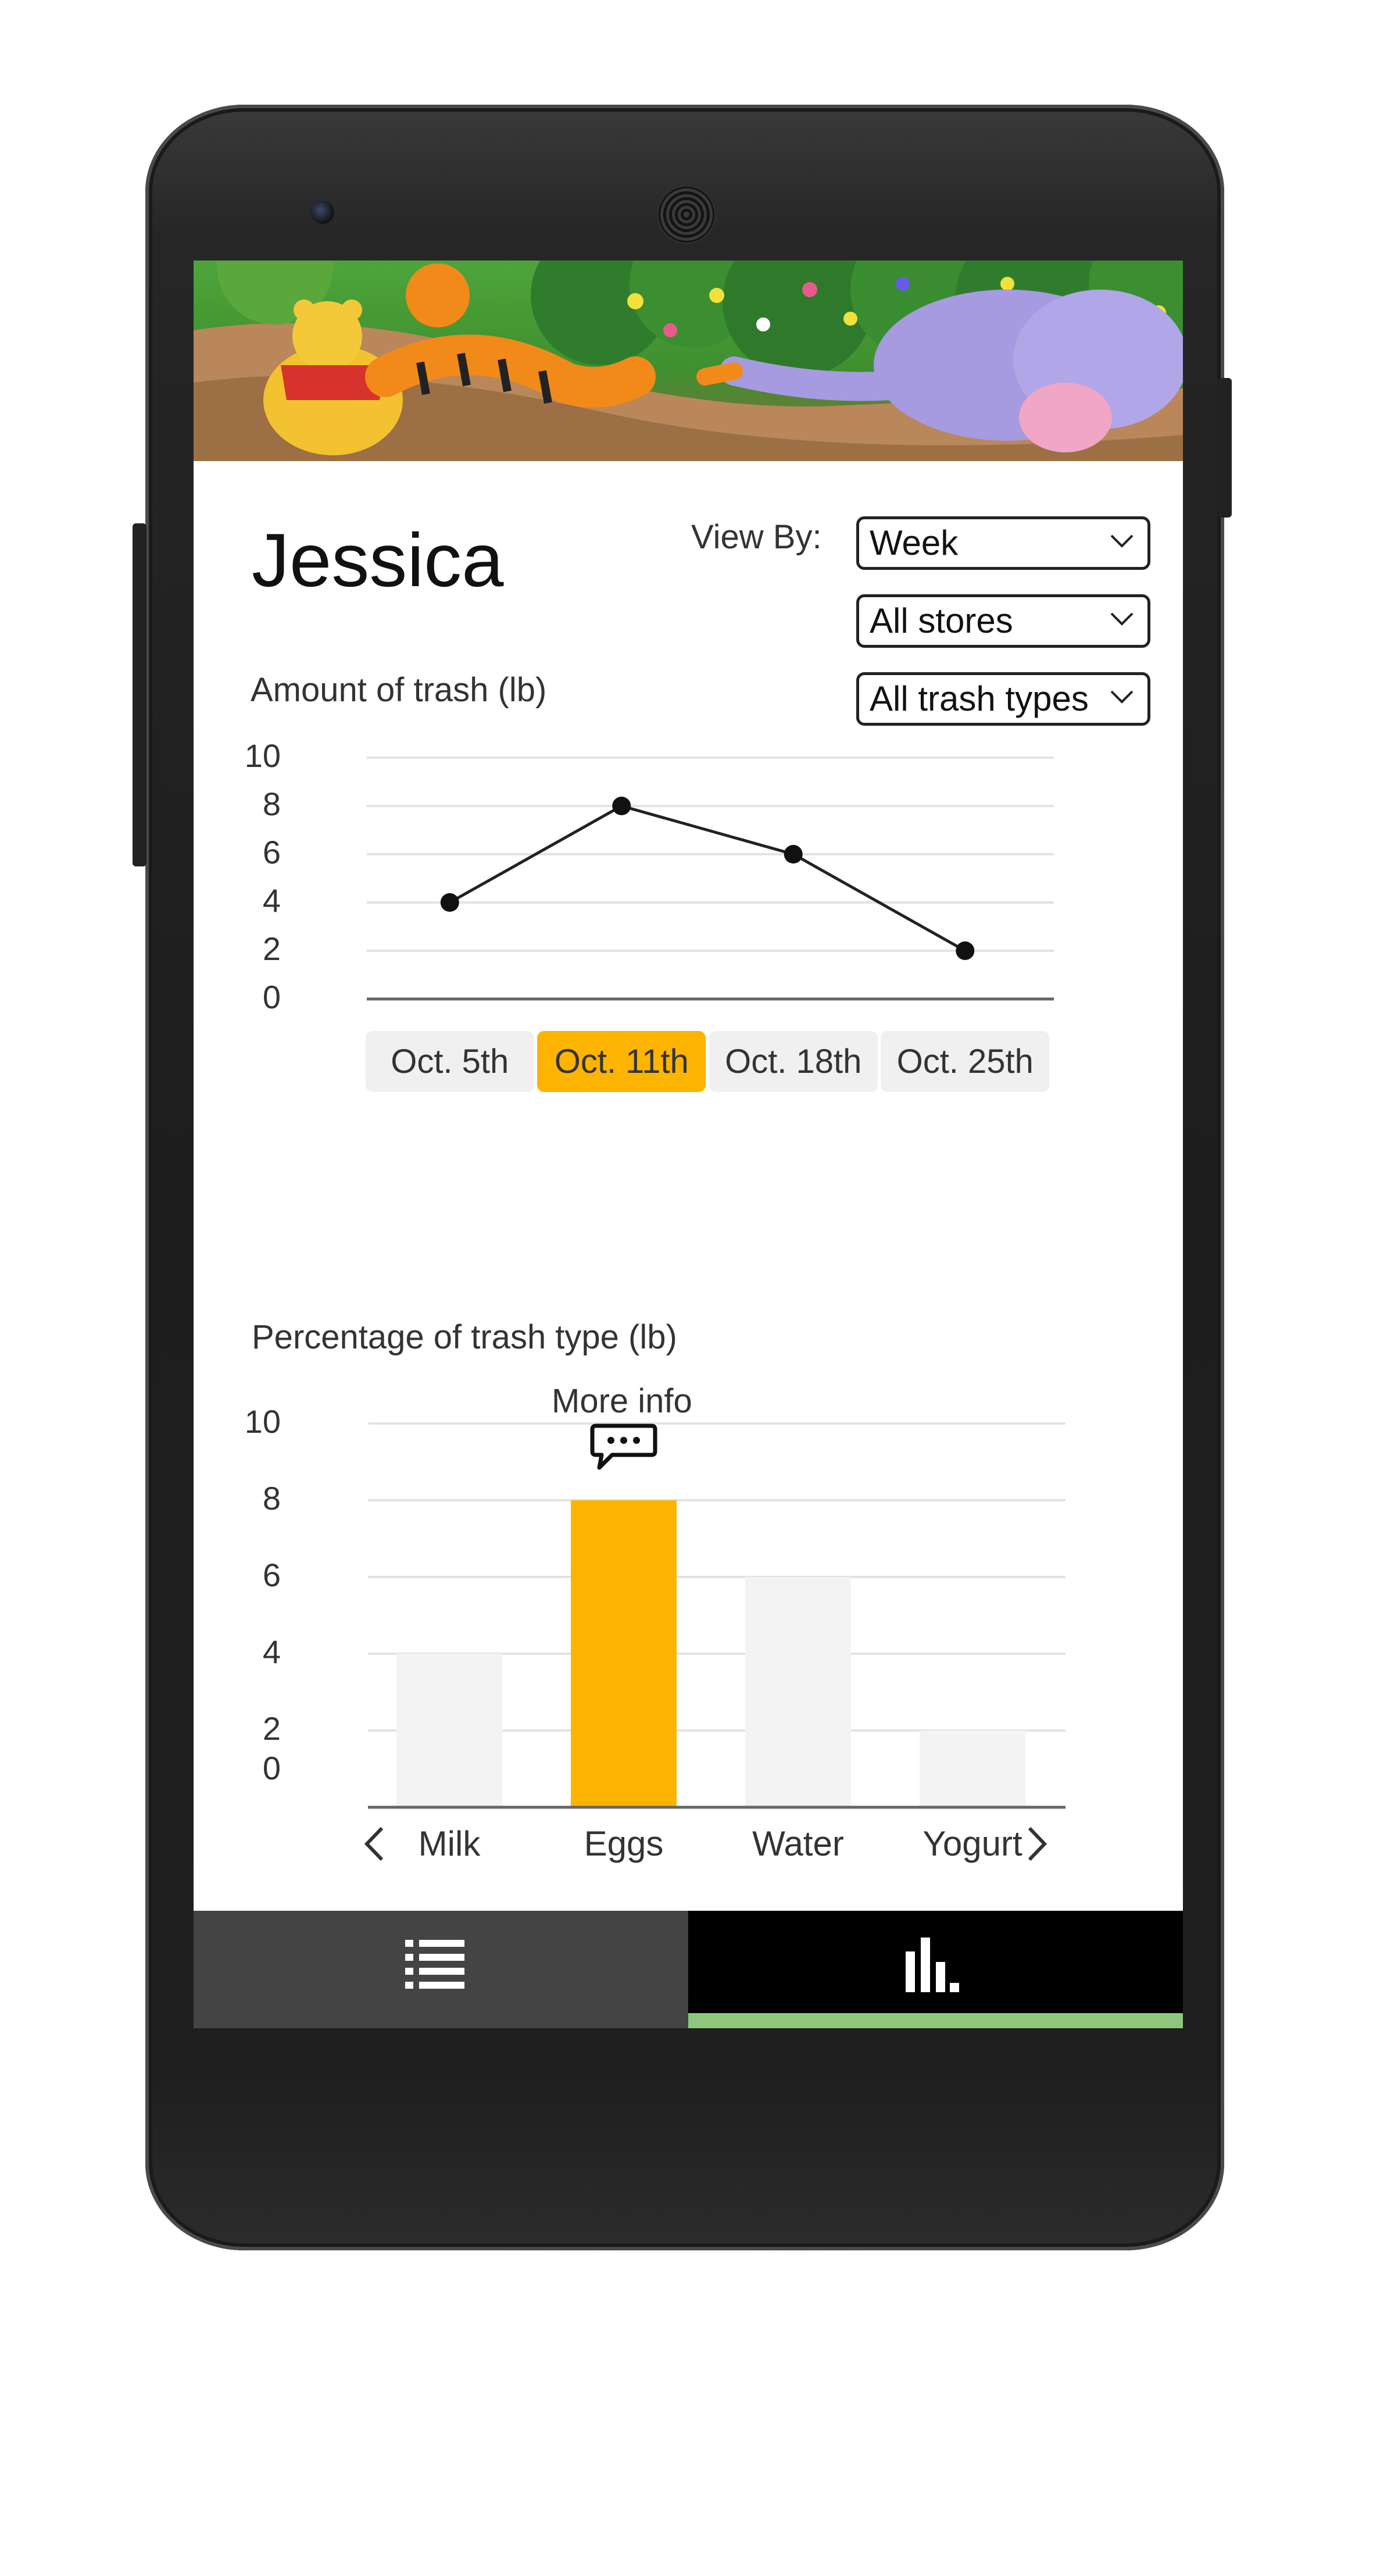 The width and height of the screenshot is (1373, 2576). Describe the element at coordinates (1037, 1844) in the screenshot. I see `chevron-right-icon` at that location.